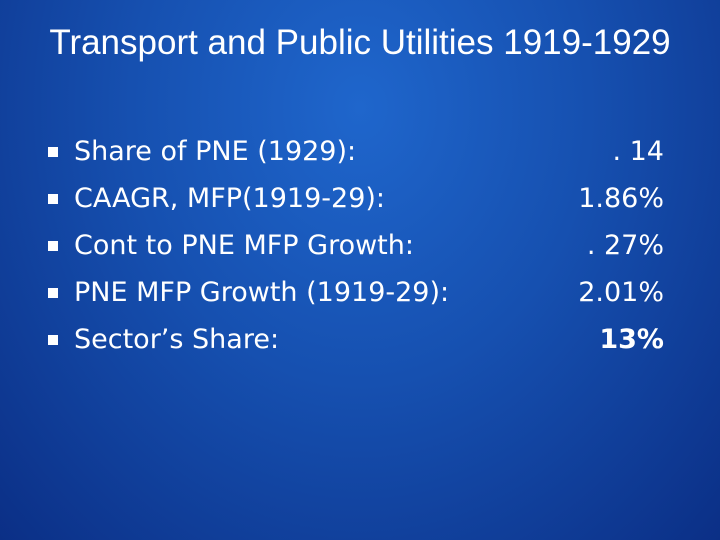  I want to click on bullet-row: Share of PNE (1929): . 14, so click(356, 151).